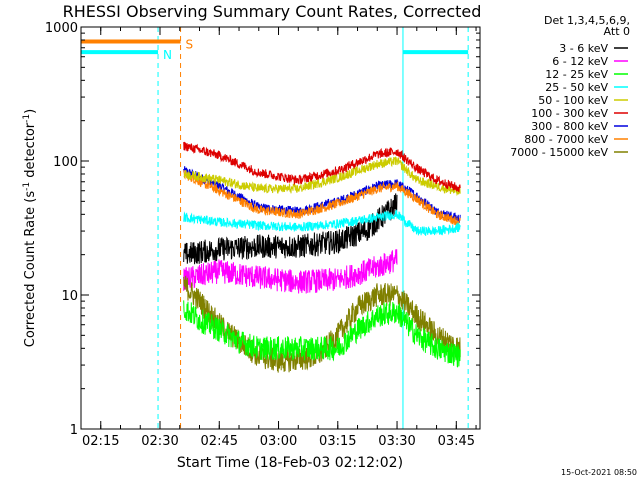 The image size is (640, 480). What do you see at coordinates (580, 61) in the screenshot?
I see `legend-label-6-12-kev: 6 - 12 keV` at bounding box center [580, 61].